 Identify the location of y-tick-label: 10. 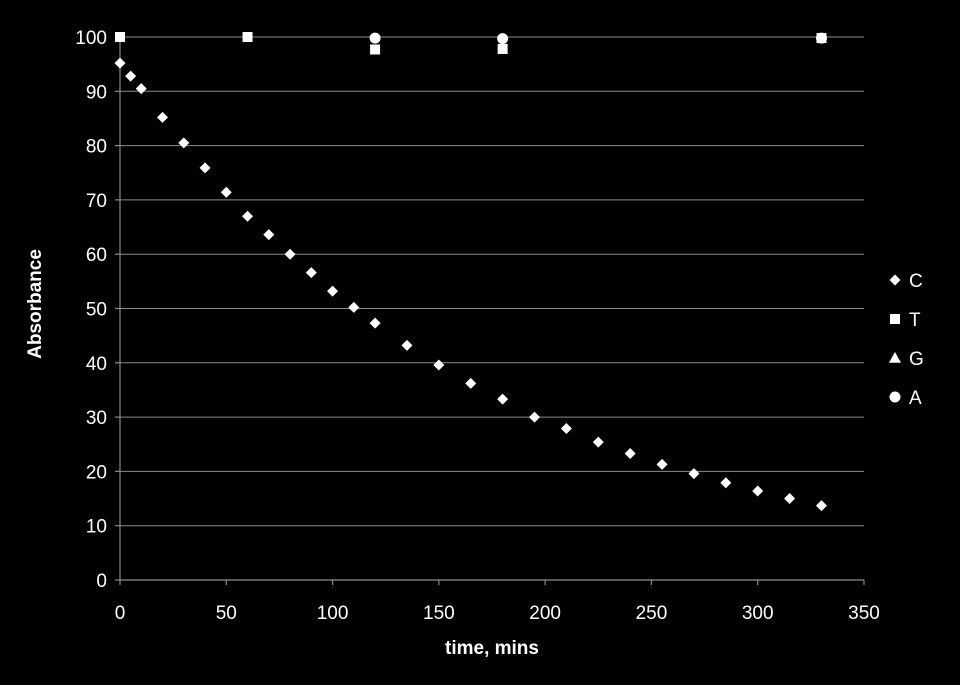
(96, 527).